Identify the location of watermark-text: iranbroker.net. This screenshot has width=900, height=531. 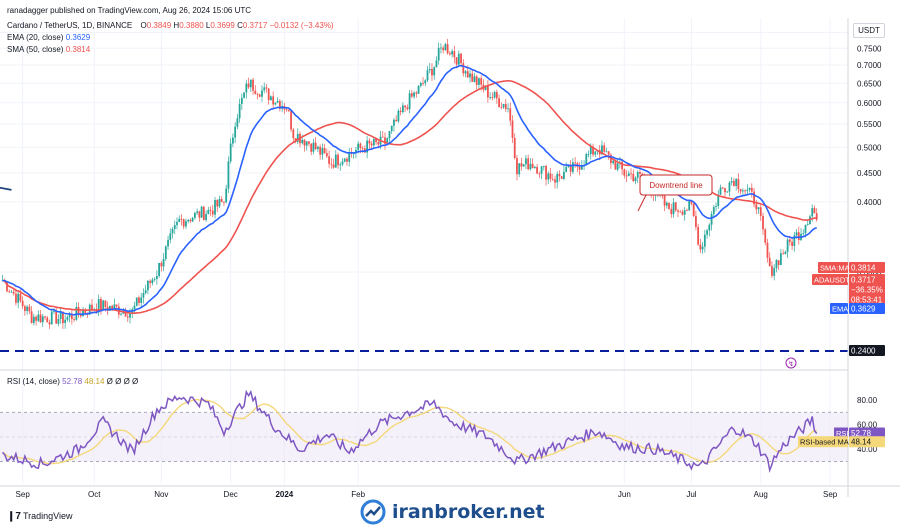
(468, 512).